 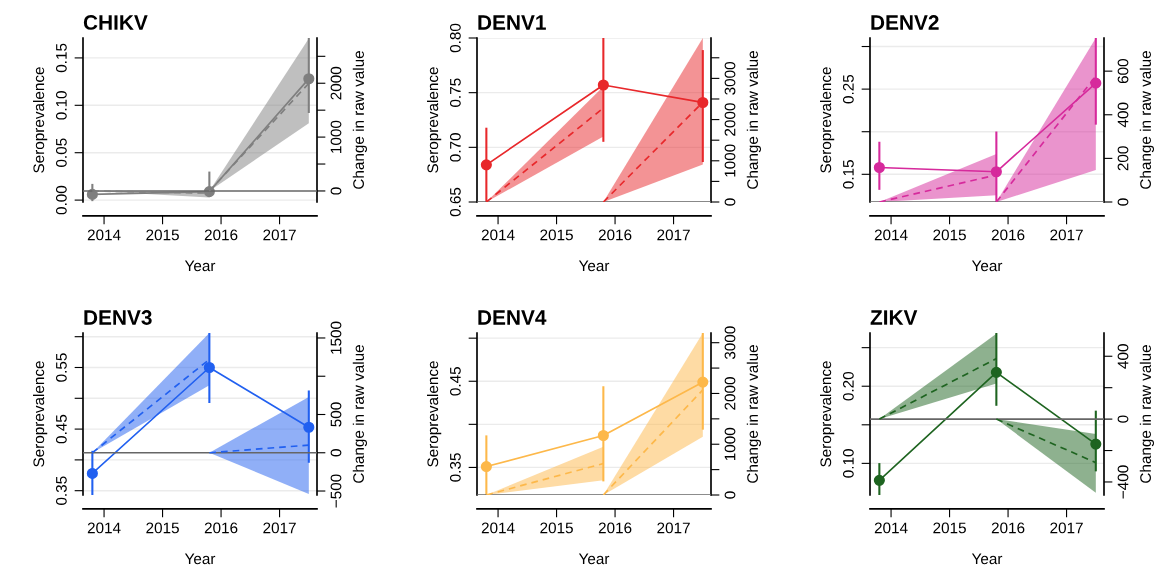 What do you see at coordinates (455, 147) in the screenshot?
I see `y-tick-label: 0.70` at bounding box center [455, 147].